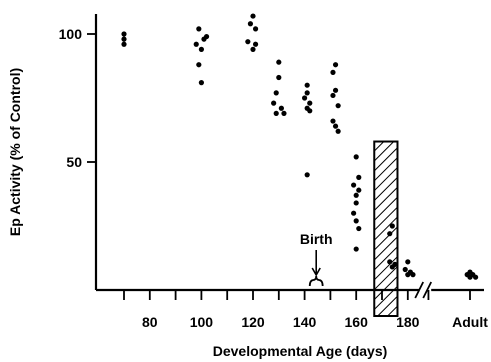  I want to click on y-axis-title: Ep Activity (% of Control), so click(15, 152).